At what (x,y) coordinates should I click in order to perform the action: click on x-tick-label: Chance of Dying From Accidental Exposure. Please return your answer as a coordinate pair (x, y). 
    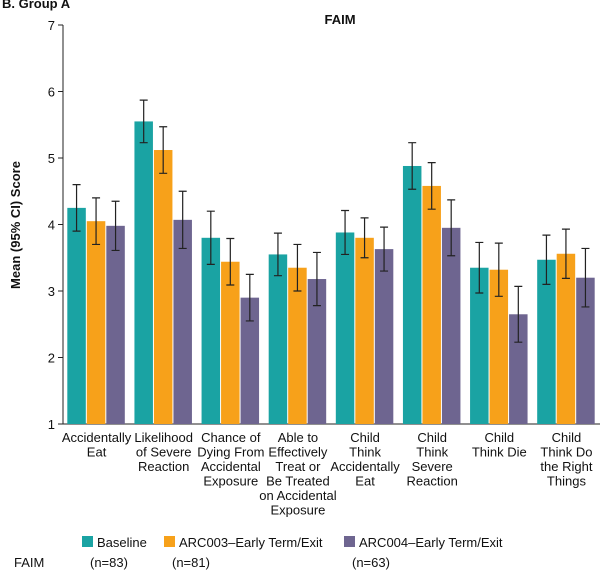
    Looking at the image, I should click on (230, 459).